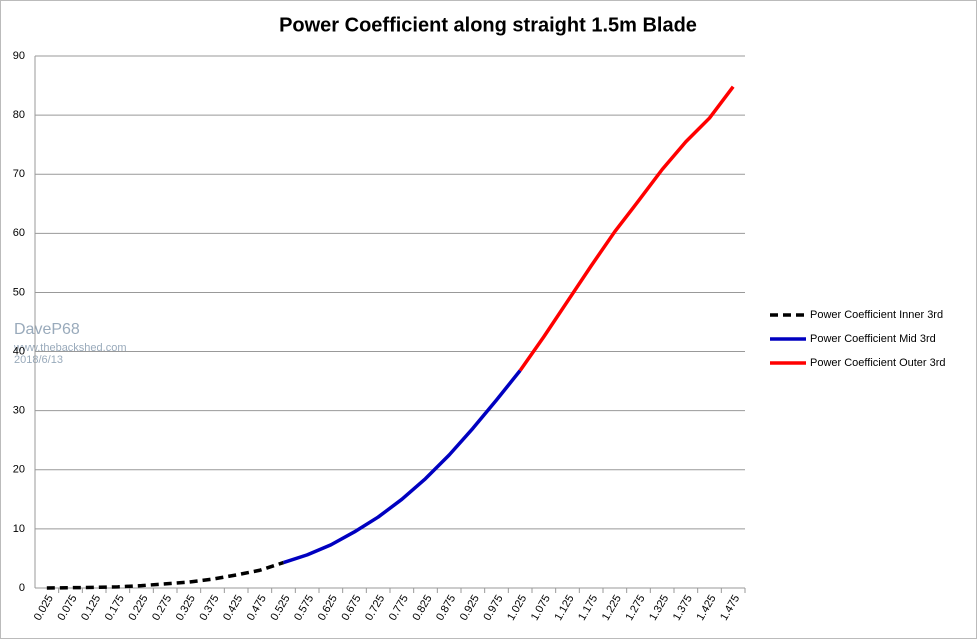  Describe the element at coordinates (70, 348) in the screenshot. I see `watermark-site: www.thebackshed.com` at that location.